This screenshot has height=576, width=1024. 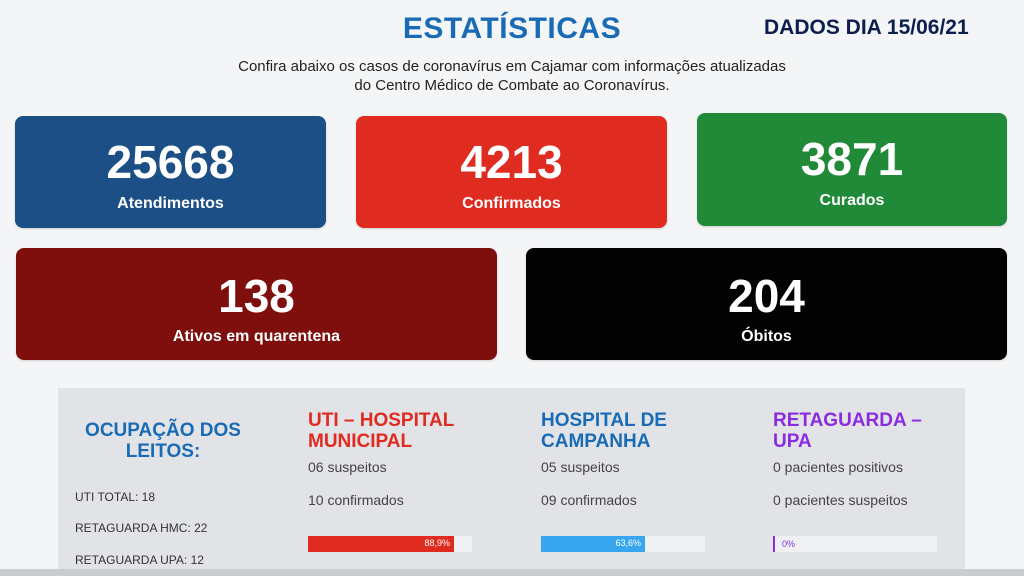 I want to click on confirmados-value: 4213, so click(x=511, y=162).